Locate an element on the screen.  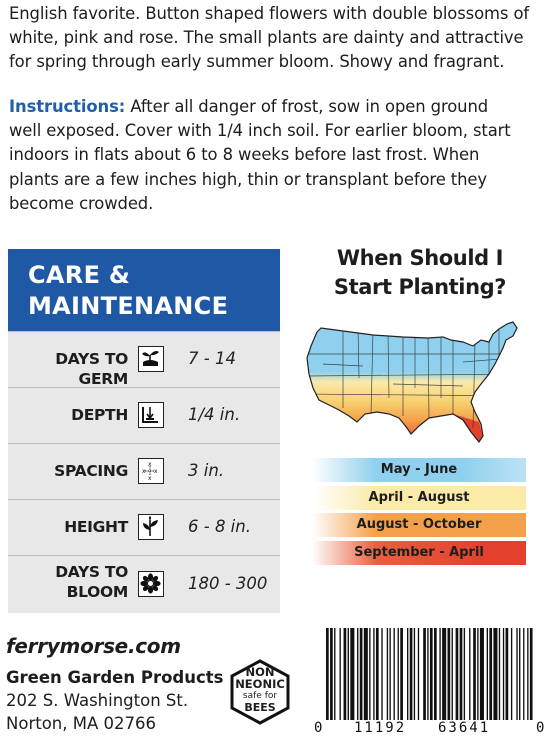
barcode-right-digit: 0 is located at coordinates (540, 727).